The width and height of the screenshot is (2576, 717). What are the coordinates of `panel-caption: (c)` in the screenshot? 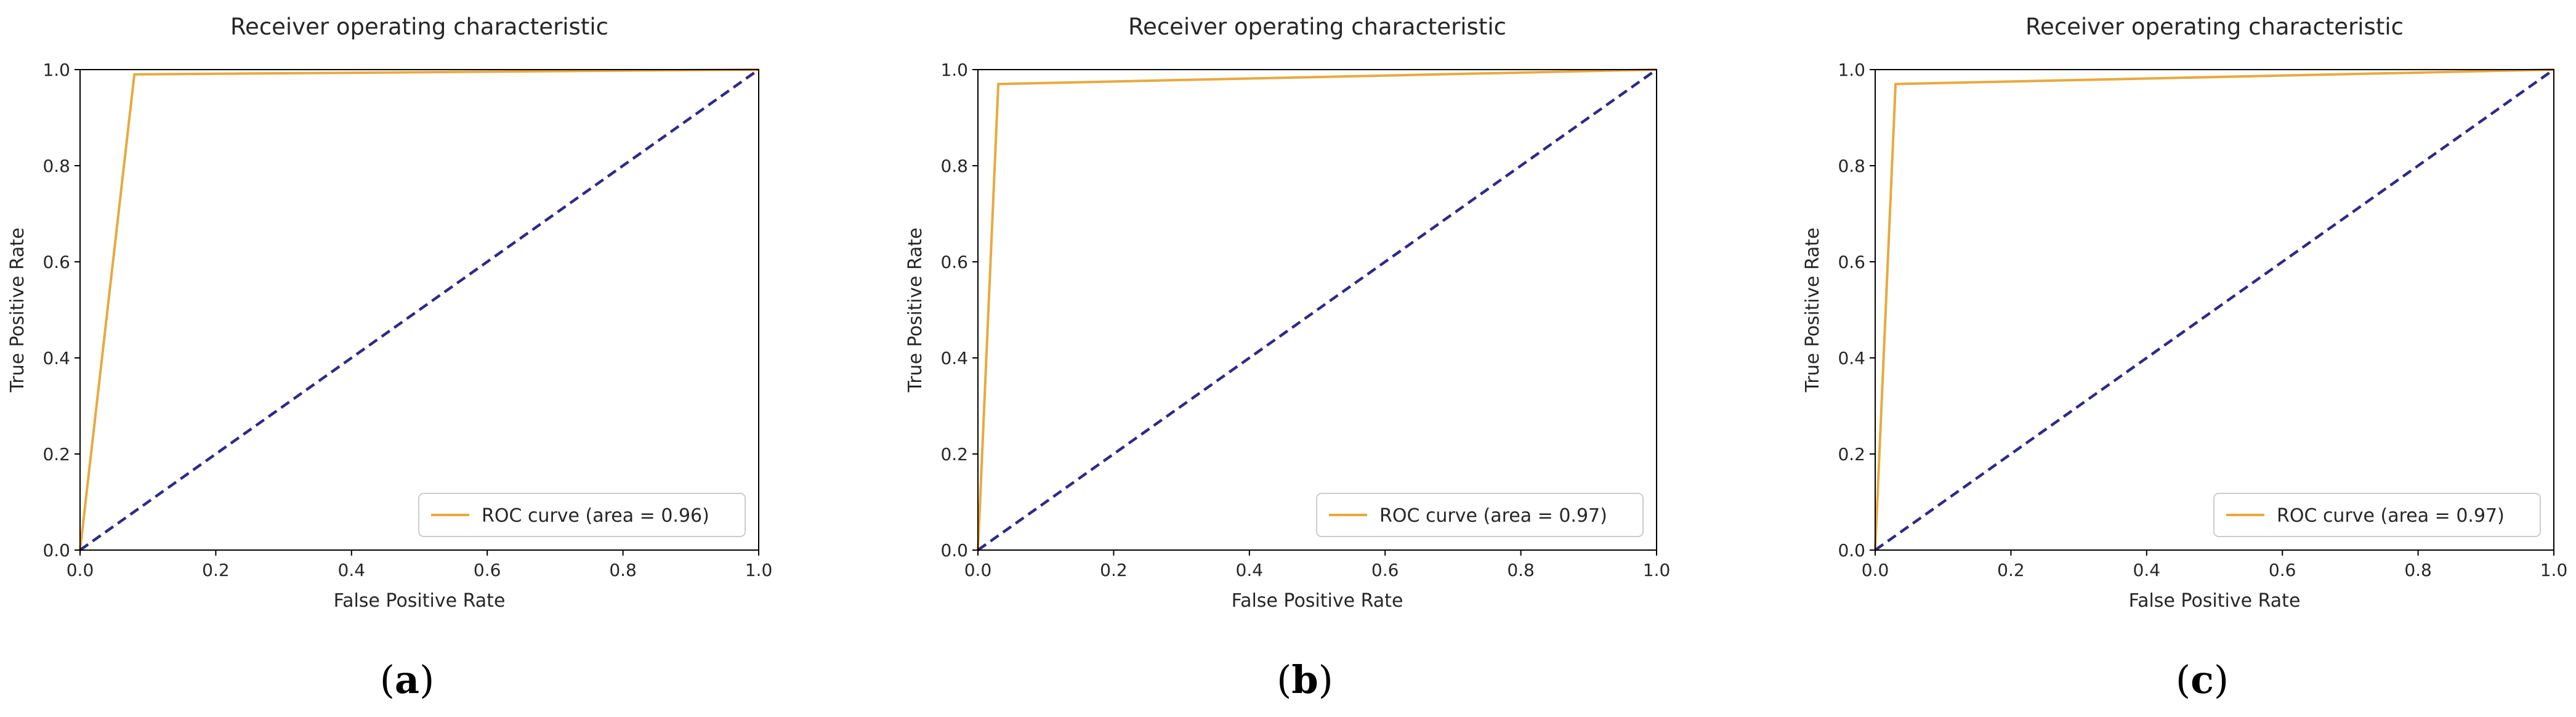 It's located at (2202, 680).